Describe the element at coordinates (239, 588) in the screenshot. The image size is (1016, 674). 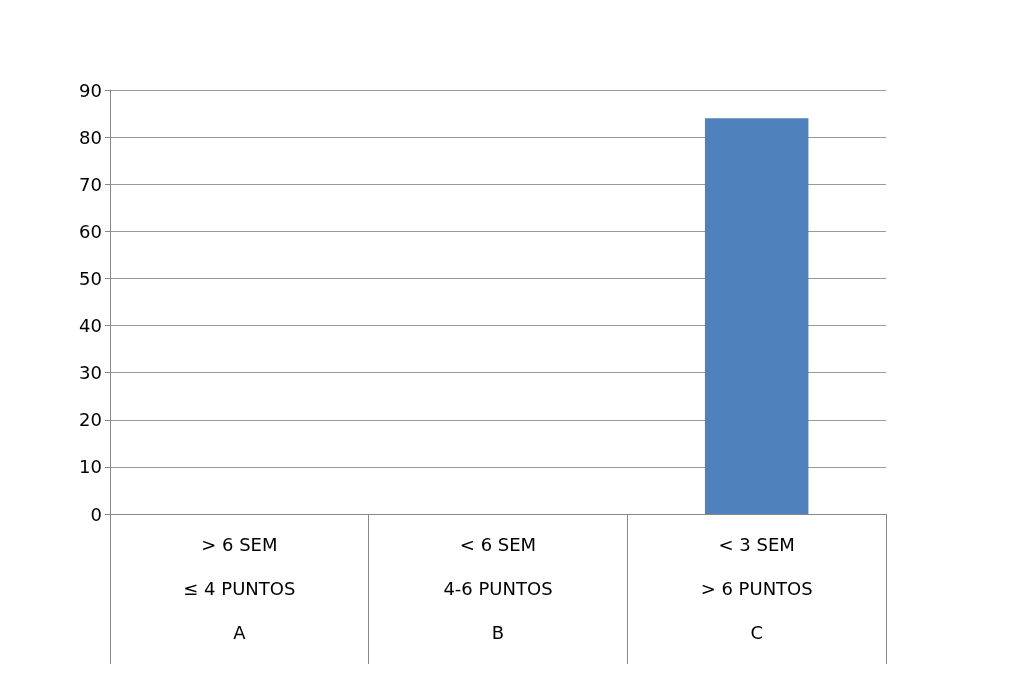
I see `category-label: > 6 SEM ≤ 4 PUNTOS A` at that location.